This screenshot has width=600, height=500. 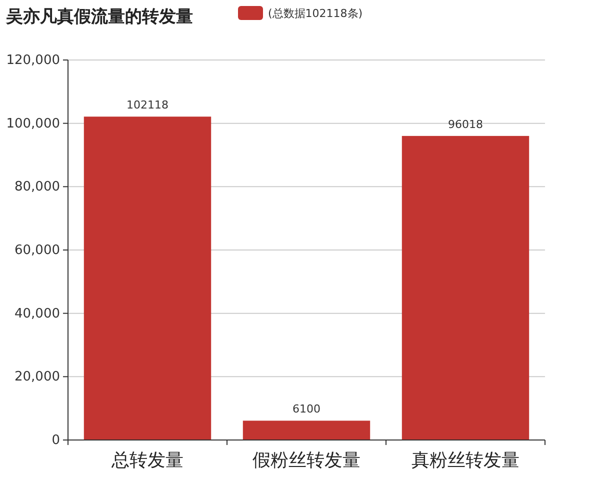 I want to click on chart-title: 吴亦凡真假流量的转发量, so click(x=99, y=17).